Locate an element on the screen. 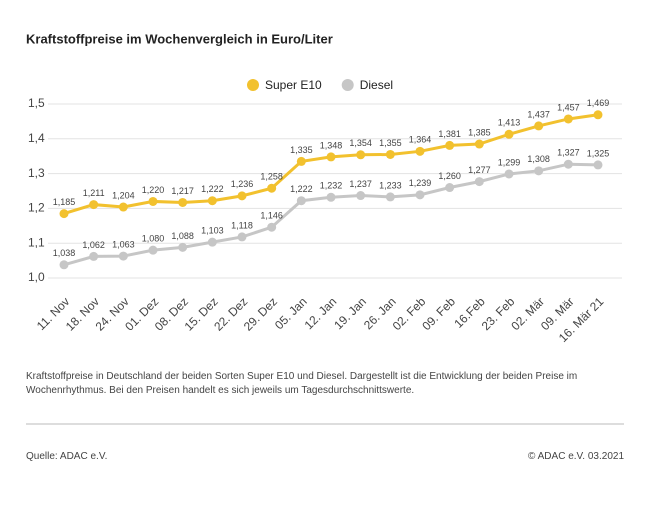  x-tick-label: 29. Dez is located at coordinates (260, 313).